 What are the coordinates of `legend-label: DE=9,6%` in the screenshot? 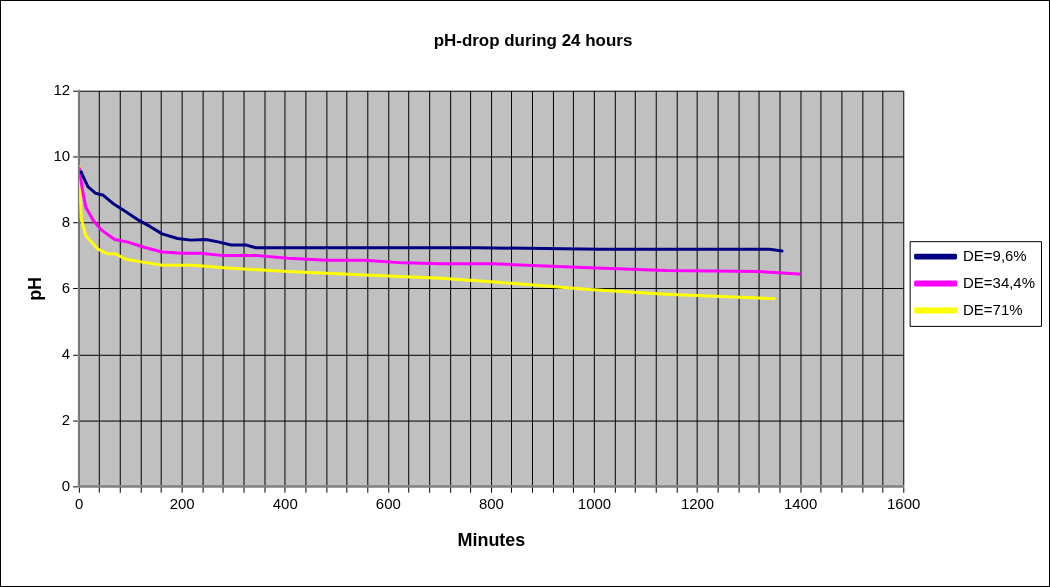 It's located at (995, 255).